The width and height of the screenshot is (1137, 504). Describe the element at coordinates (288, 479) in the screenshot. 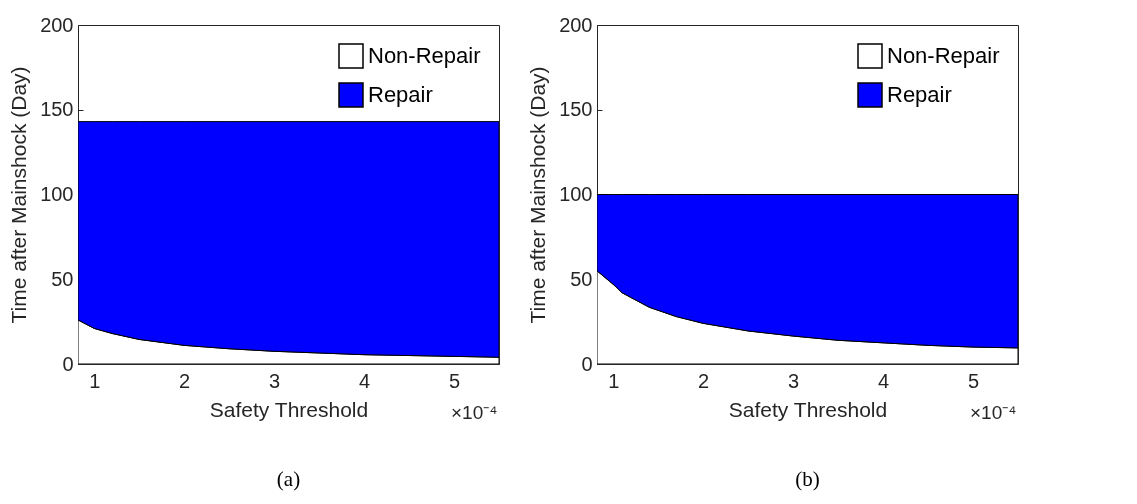

I see `text: (a)` at that location.